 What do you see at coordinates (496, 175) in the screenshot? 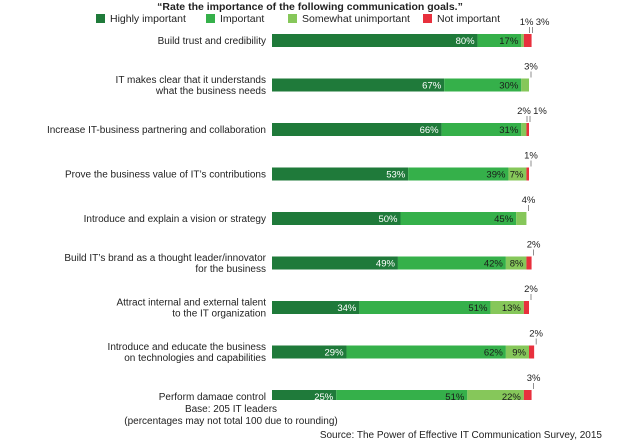
I see `data-label: 39%` at bounding box center [496, 175].